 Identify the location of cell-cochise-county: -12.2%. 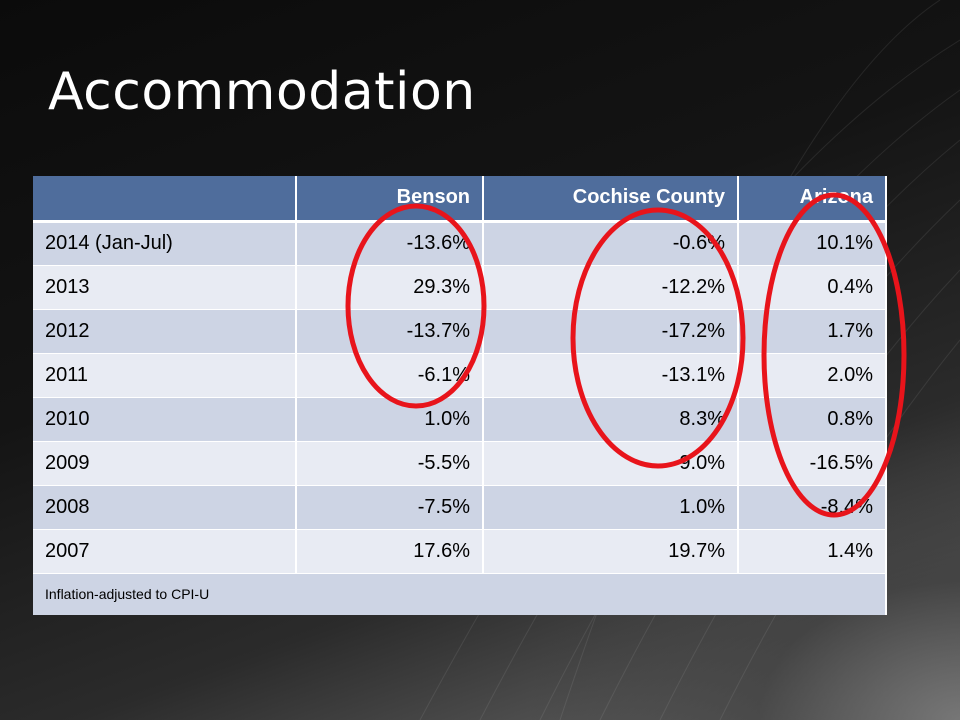
(611, 287).